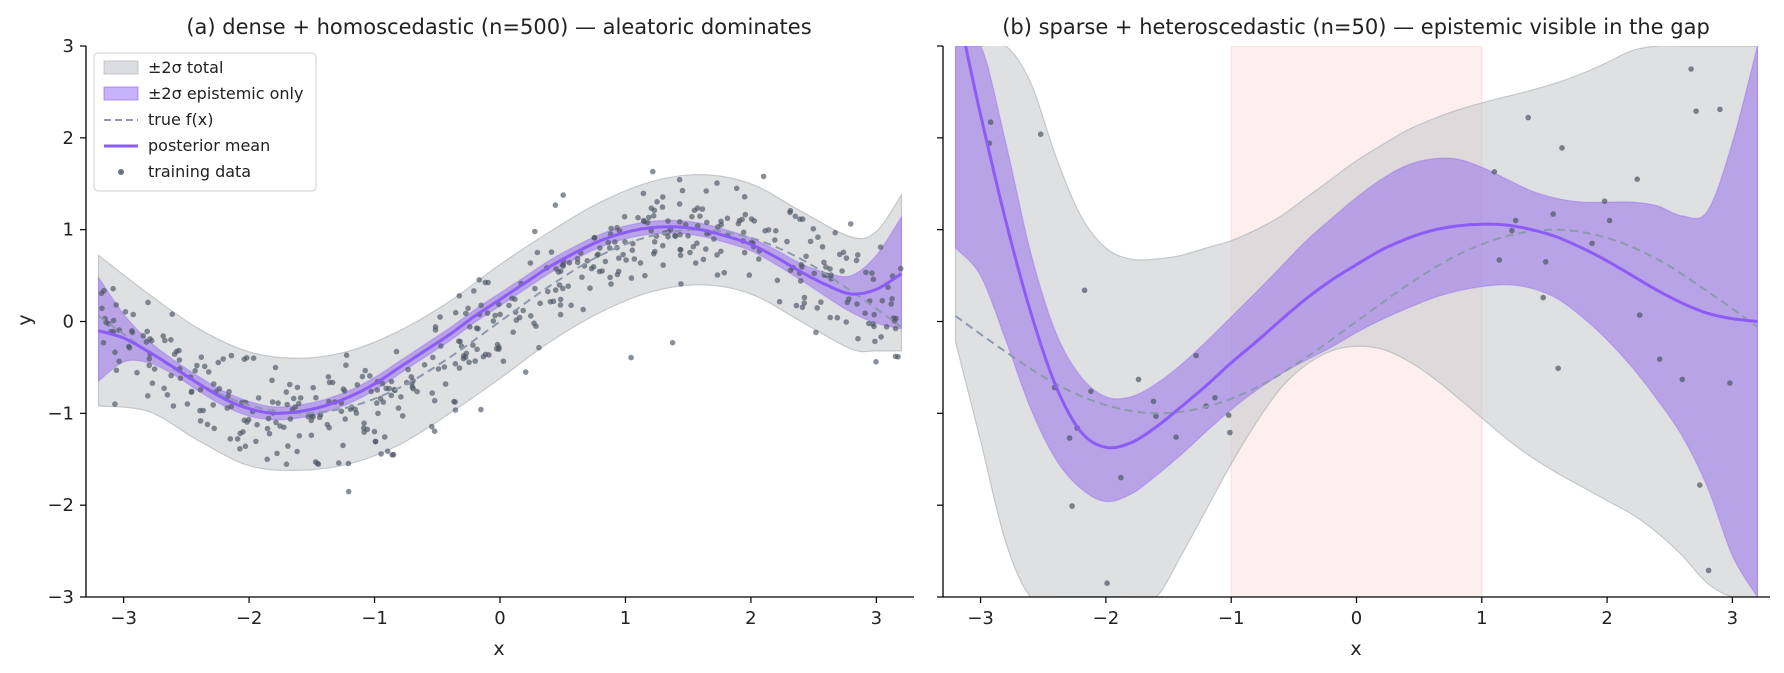  What do you see at coordinates (60, 505) in the screenshot?
I see `y-tick-label: −2` at bounding box center [60, 505].